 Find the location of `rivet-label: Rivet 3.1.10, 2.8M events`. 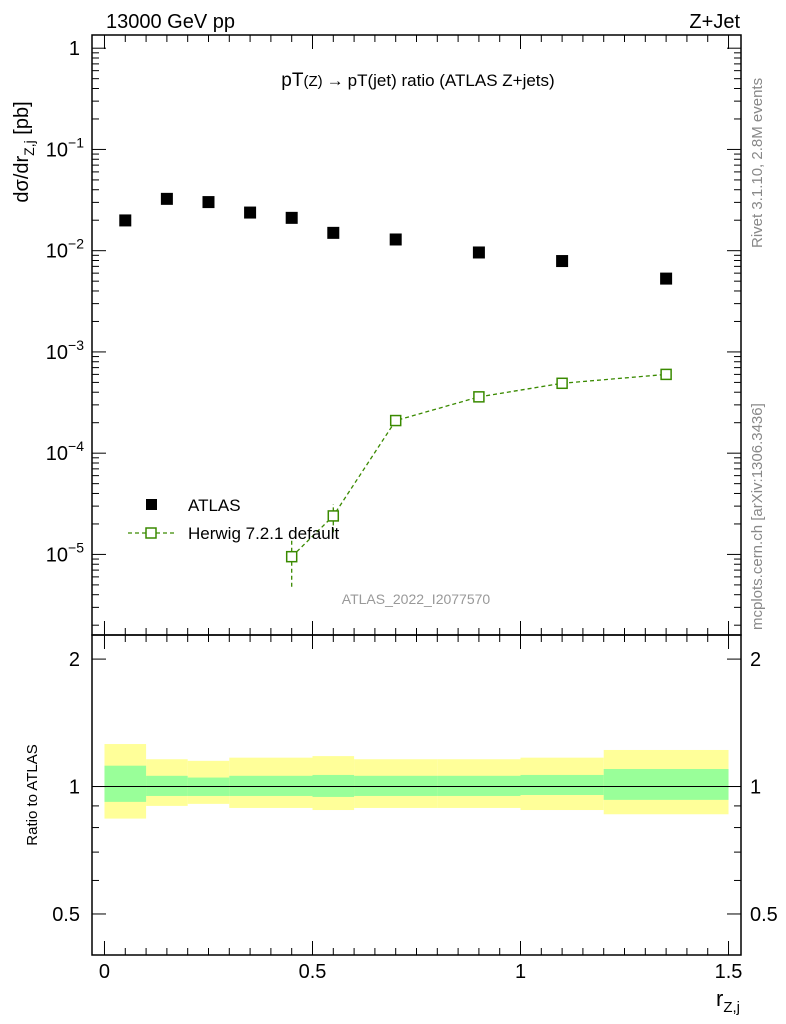

rivet-label: Rivet 3.1.10, 2.8M events is located at coordinates (757, 163).